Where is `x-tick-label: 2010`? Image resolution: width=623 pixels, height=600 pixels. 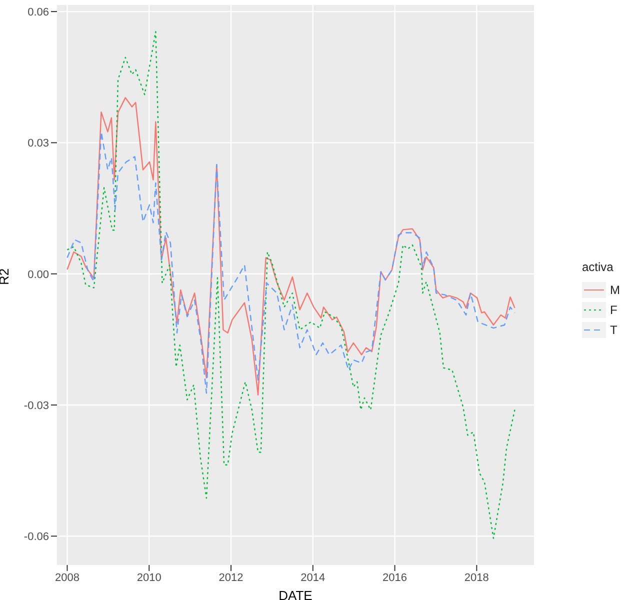 x-tick-label: 2010 is located at coordinates (149, 578).